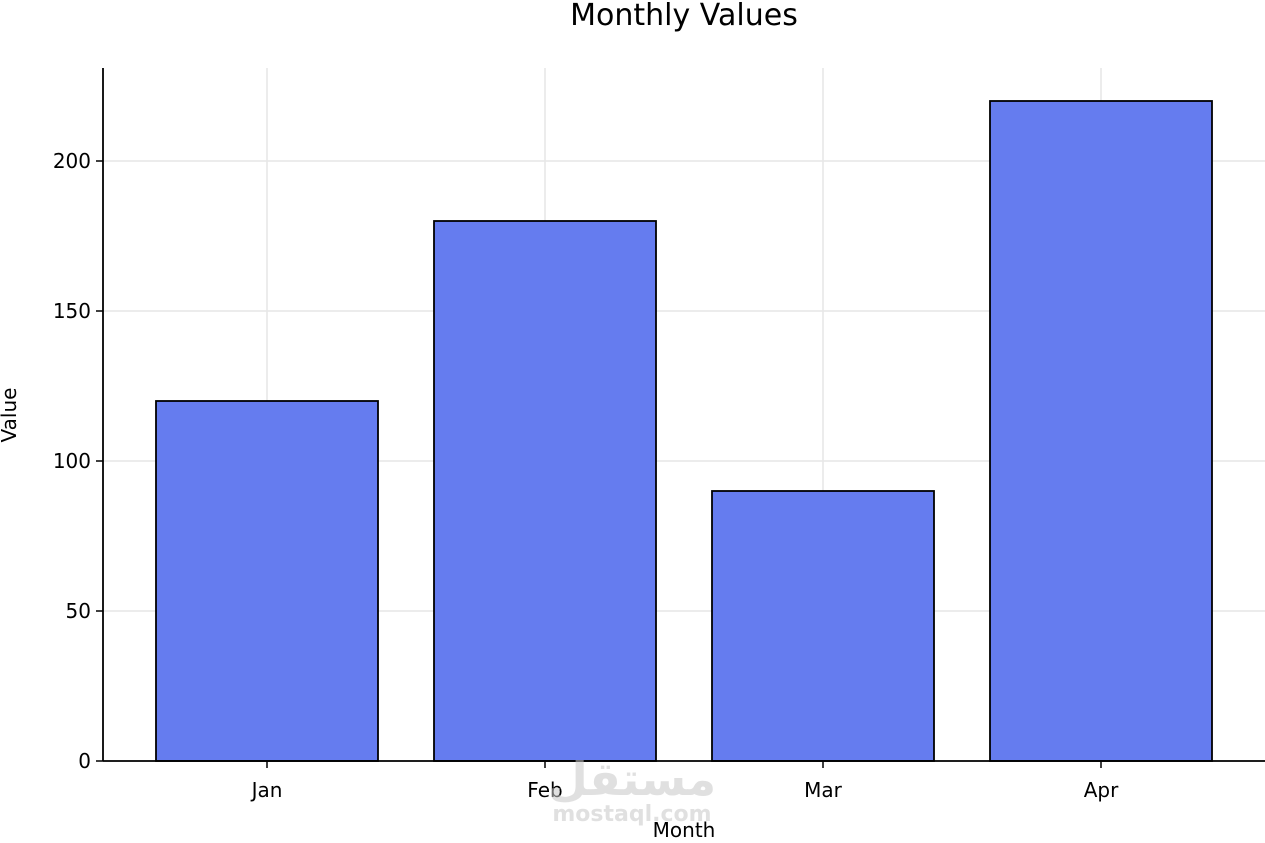 Image resolution: width=1265 pixels, height=843 pixels. I want to click on x-tick-label: Feb, so click(544, 790).